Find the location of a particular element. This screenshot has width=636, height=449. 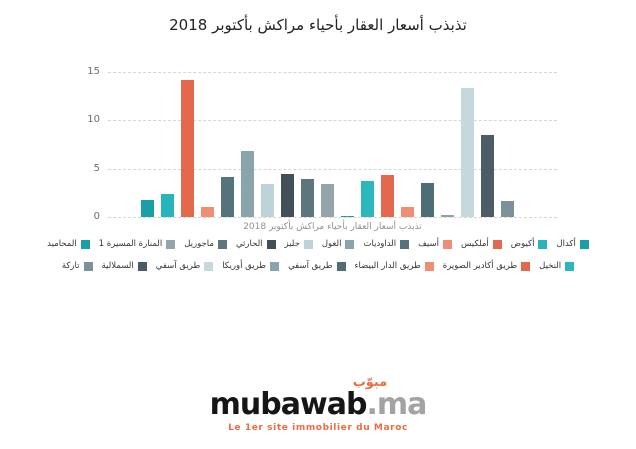

legend-item: طريق الدار البيضاء is located at coordinates (394, 266).